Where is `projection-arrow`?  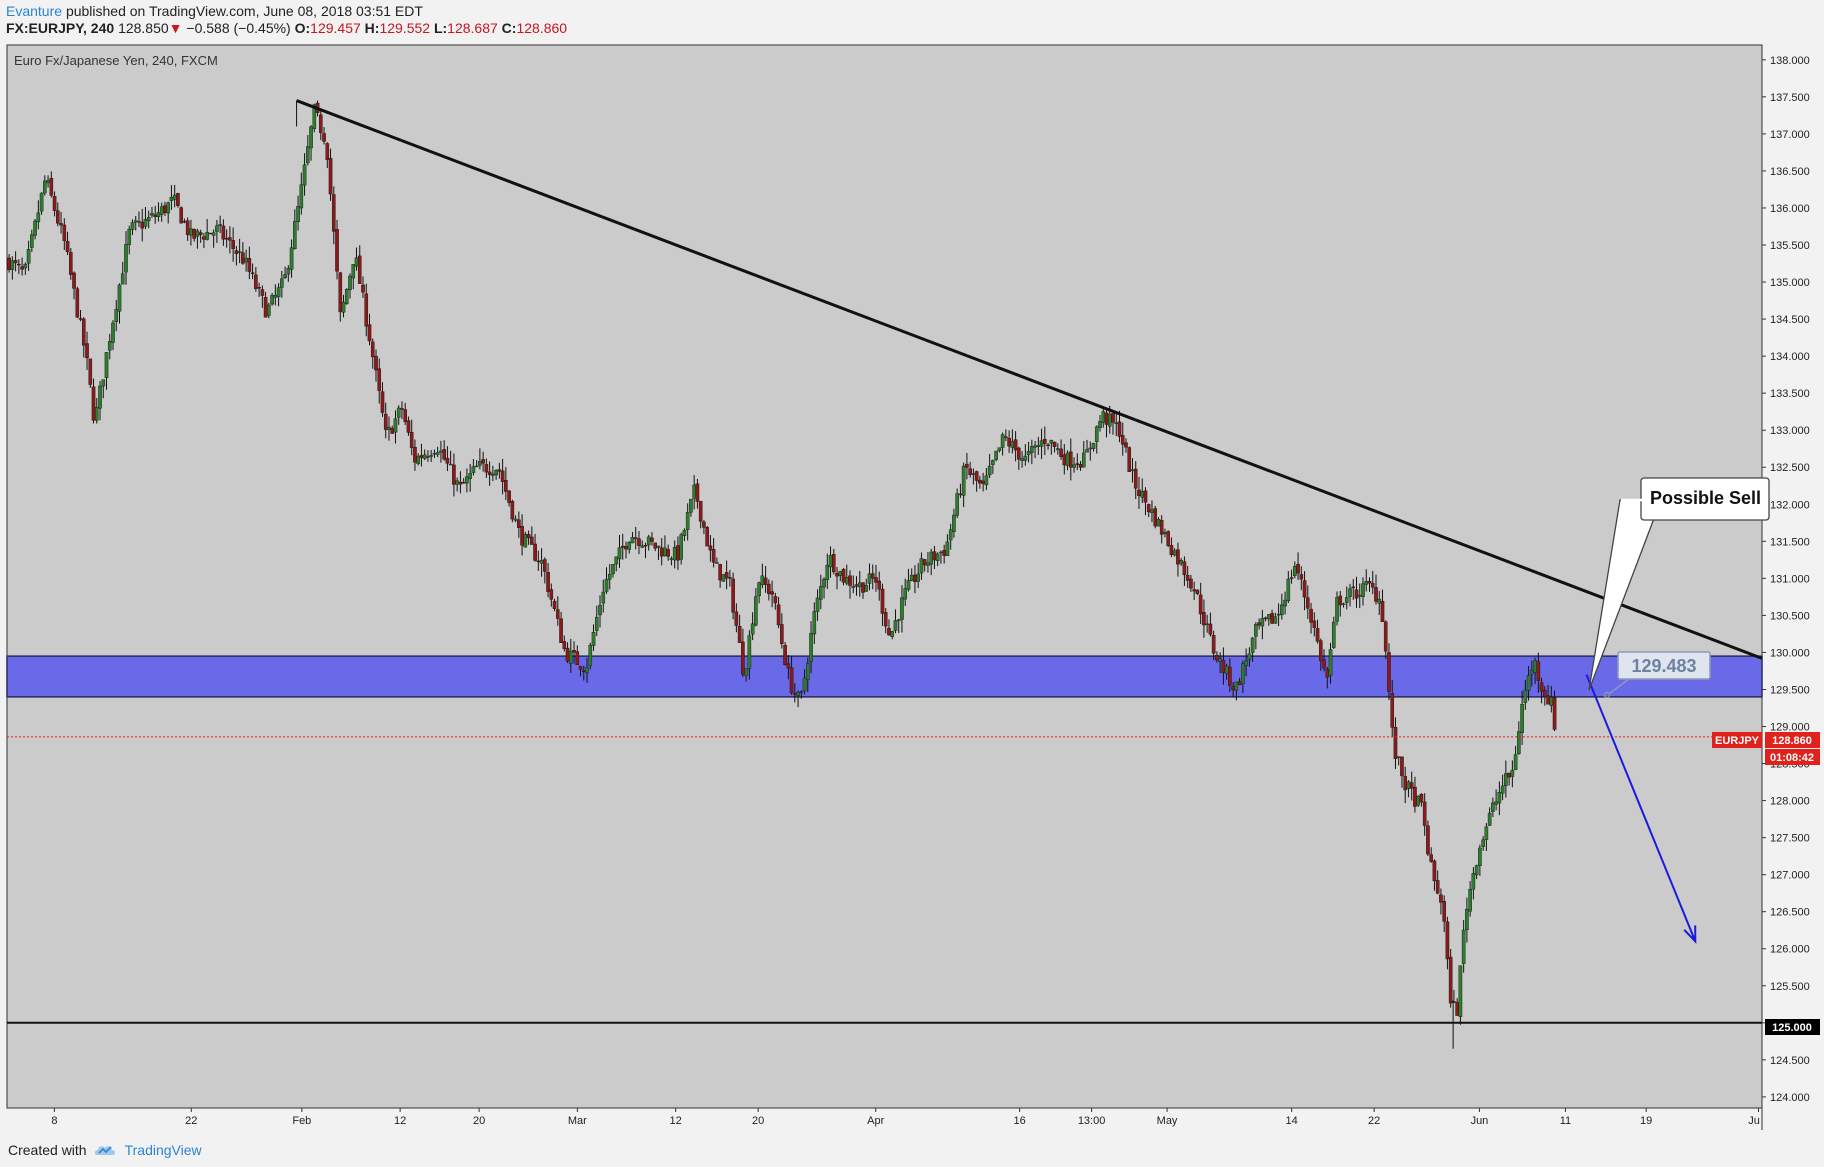
projection-arrow is located at coordinates (1641, 808).